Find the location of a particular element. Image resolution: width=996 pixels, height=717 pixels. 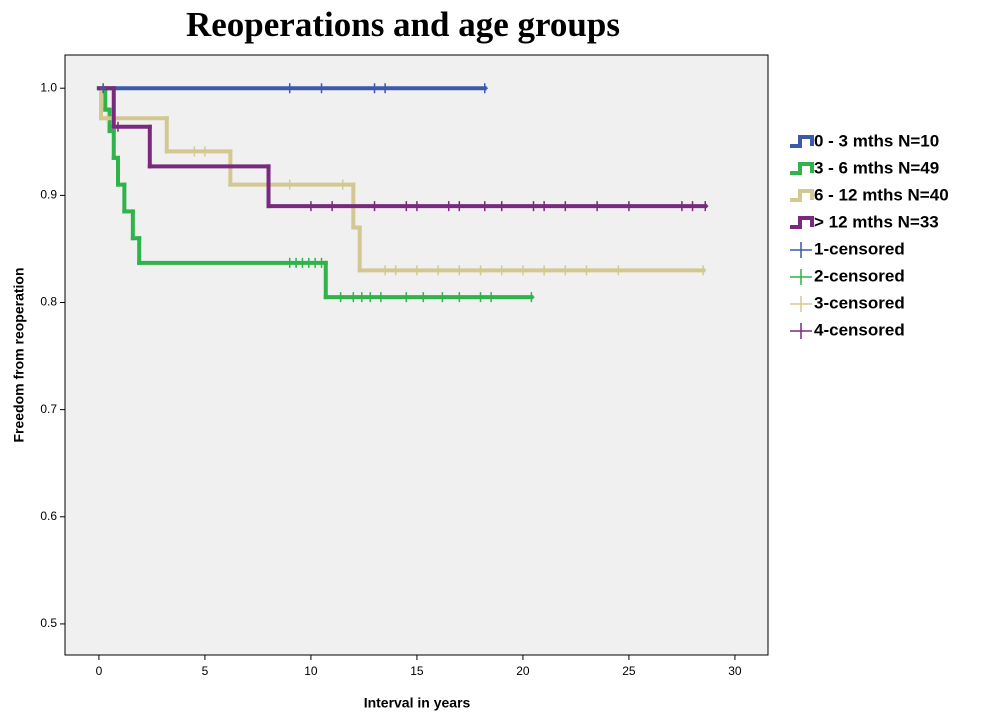

legend-label: 3-censored is located at coordinates (859, 302).